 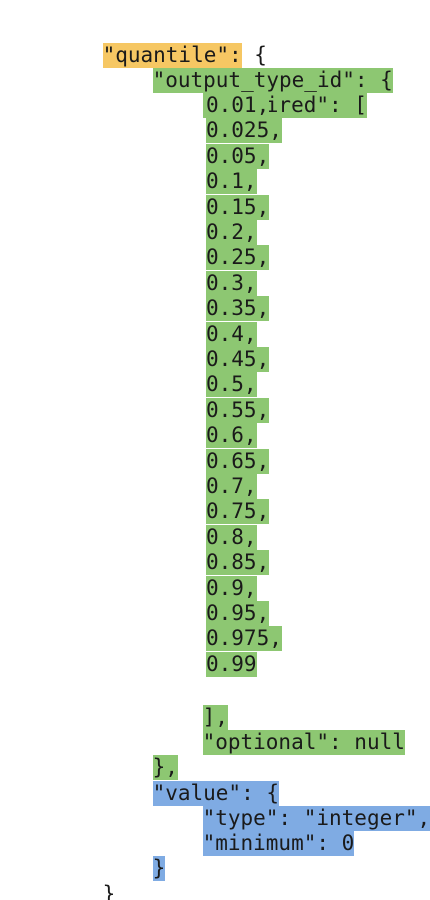 I want to click on value-key: "value": {, so click(x=216, y=793).